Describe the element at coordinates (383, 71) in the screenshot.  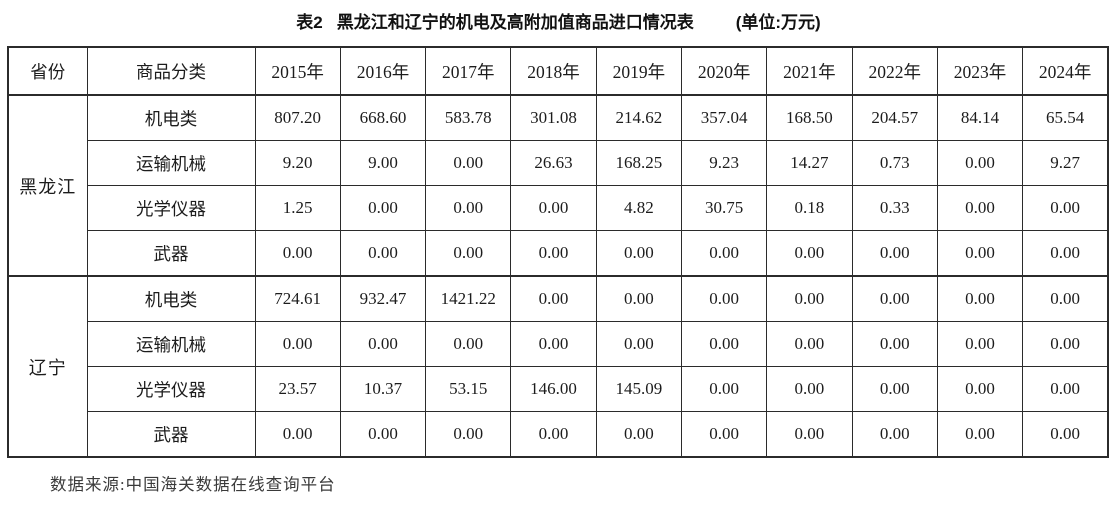
I see `column-header: 2016年` at that location.